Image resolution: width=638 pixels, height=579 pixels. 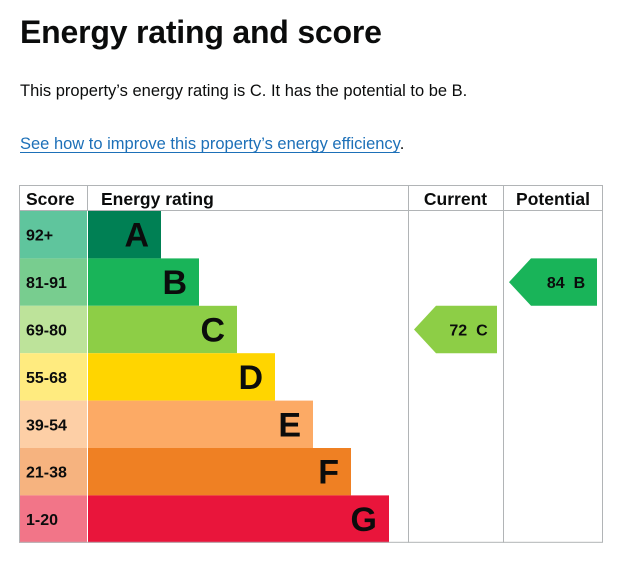 I want to click on score-cell-a, so click(x=53, y=235).